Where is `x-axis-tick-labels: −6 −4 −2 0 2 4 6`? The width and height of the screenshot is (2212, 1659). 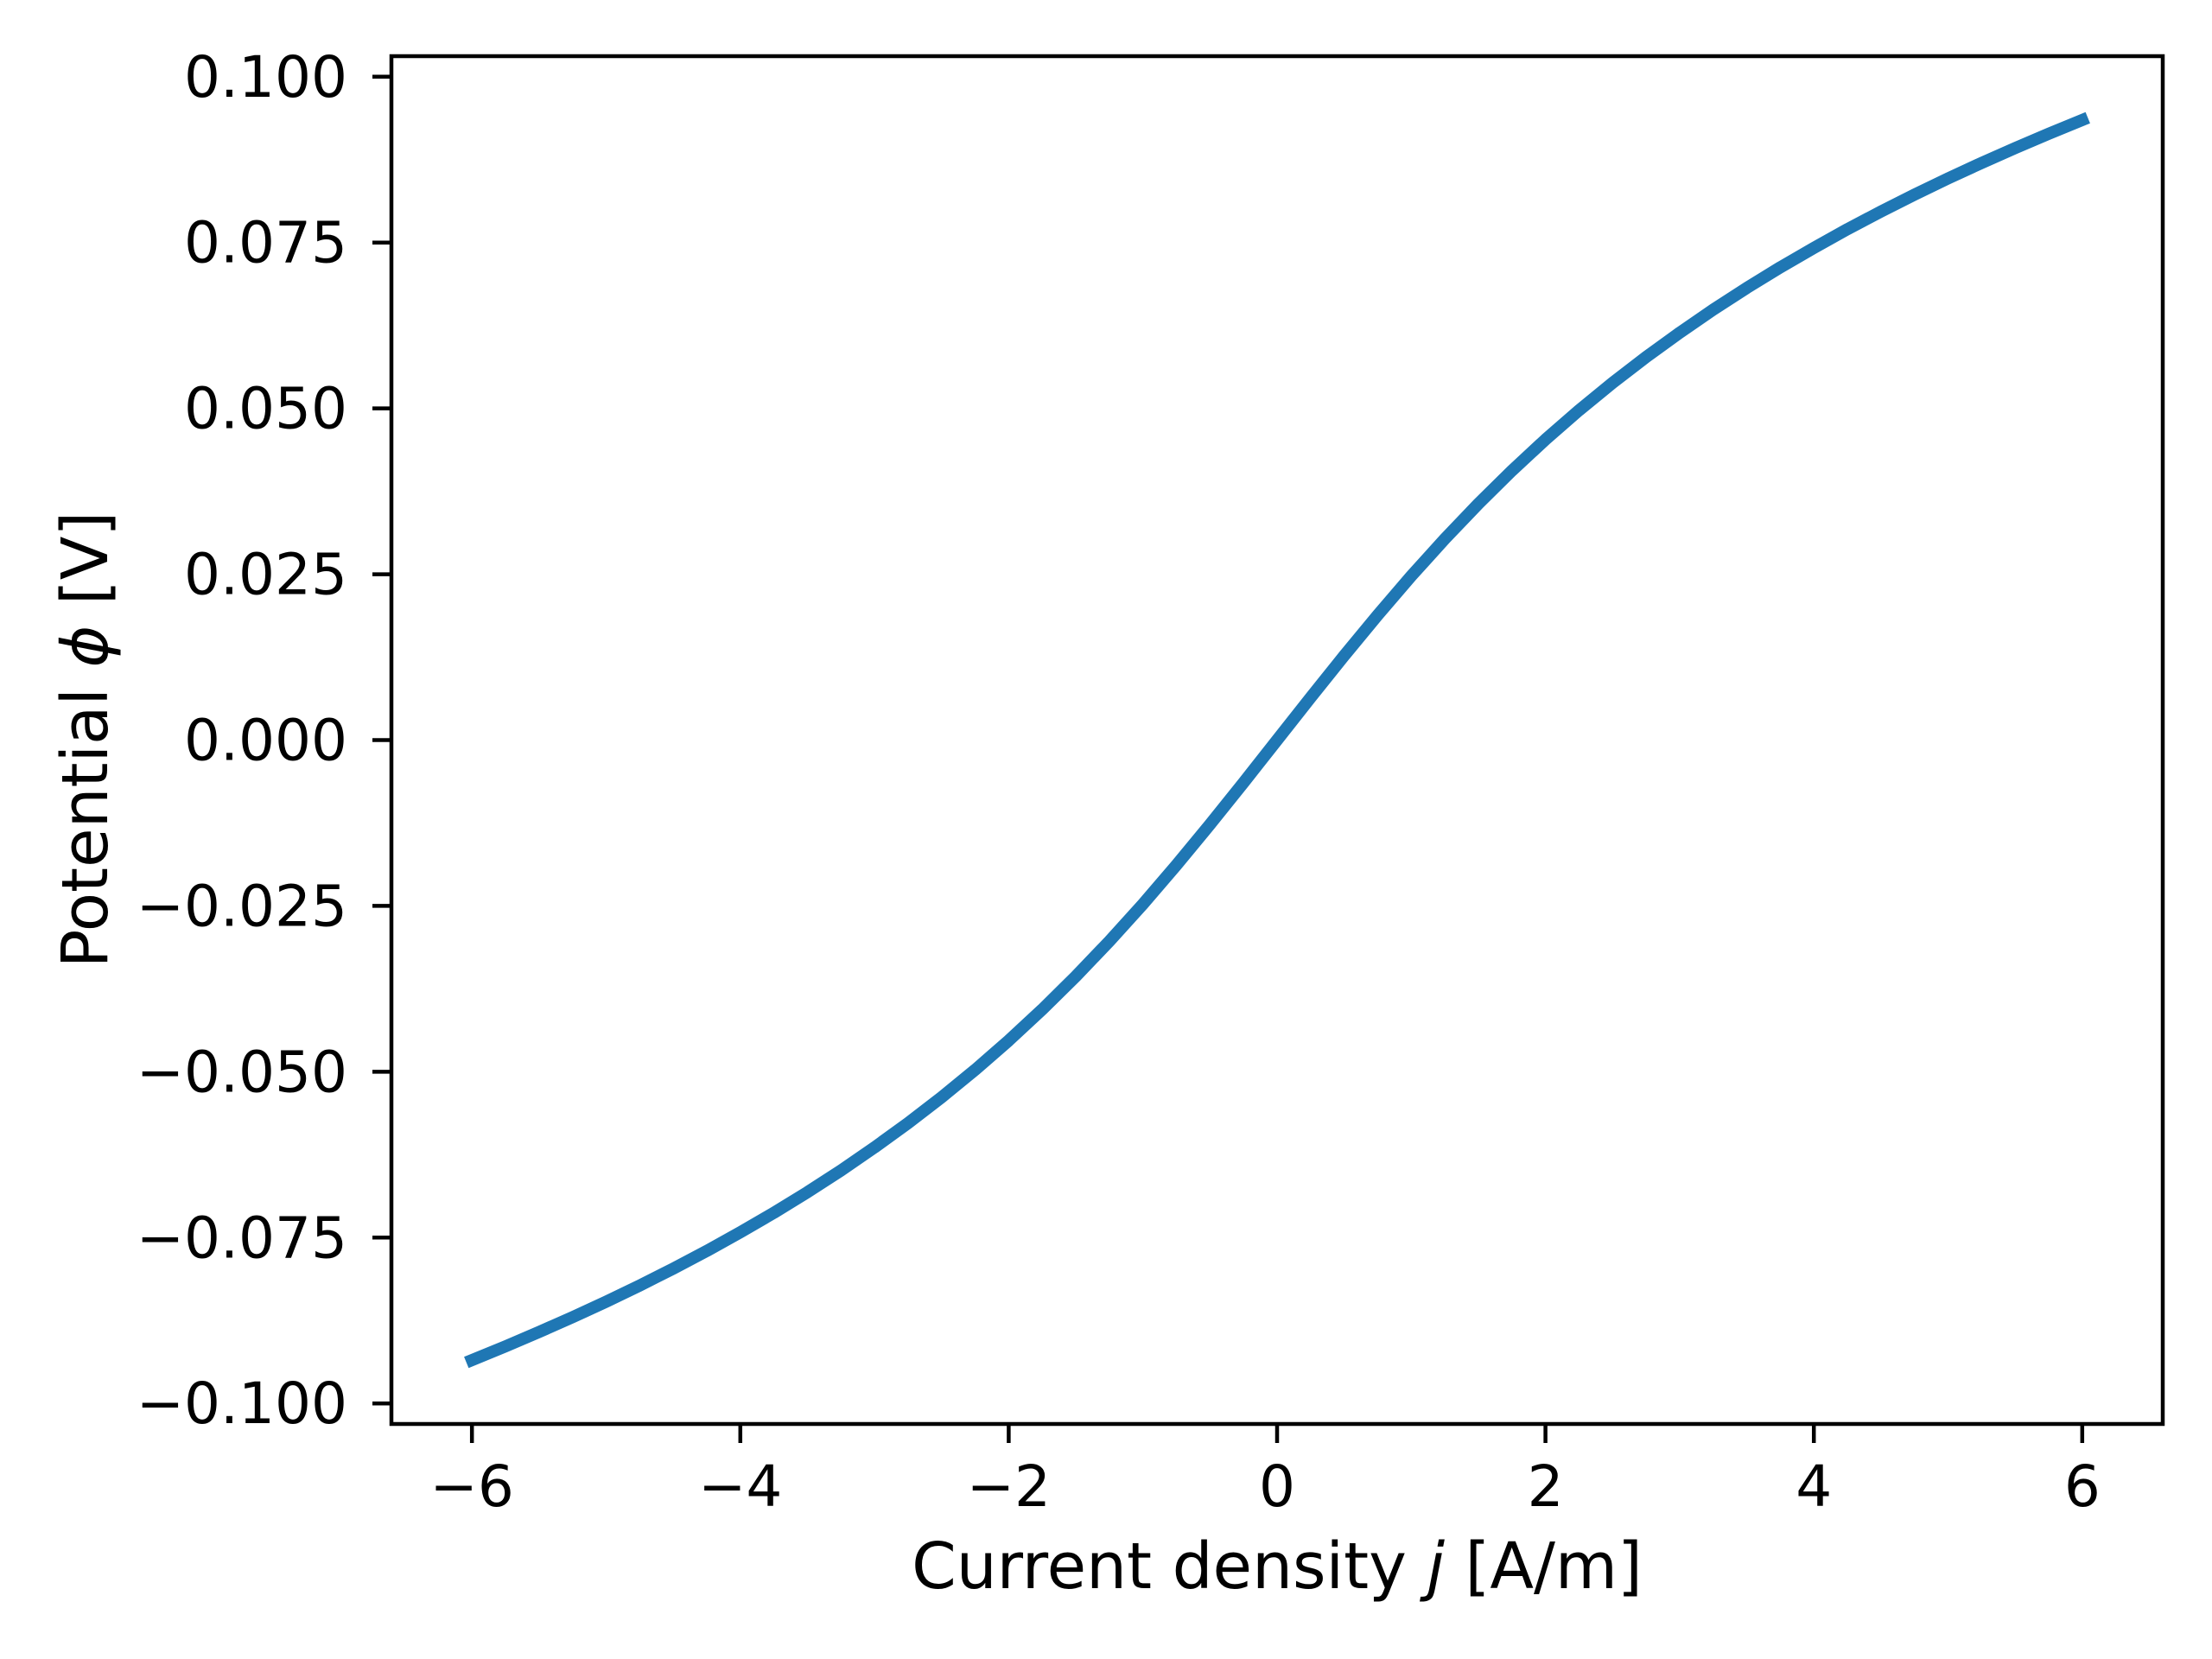 x-axis-tick-labels: −6 −4 −2 0 2 4 6 is located at coordinates (1265, 1486).